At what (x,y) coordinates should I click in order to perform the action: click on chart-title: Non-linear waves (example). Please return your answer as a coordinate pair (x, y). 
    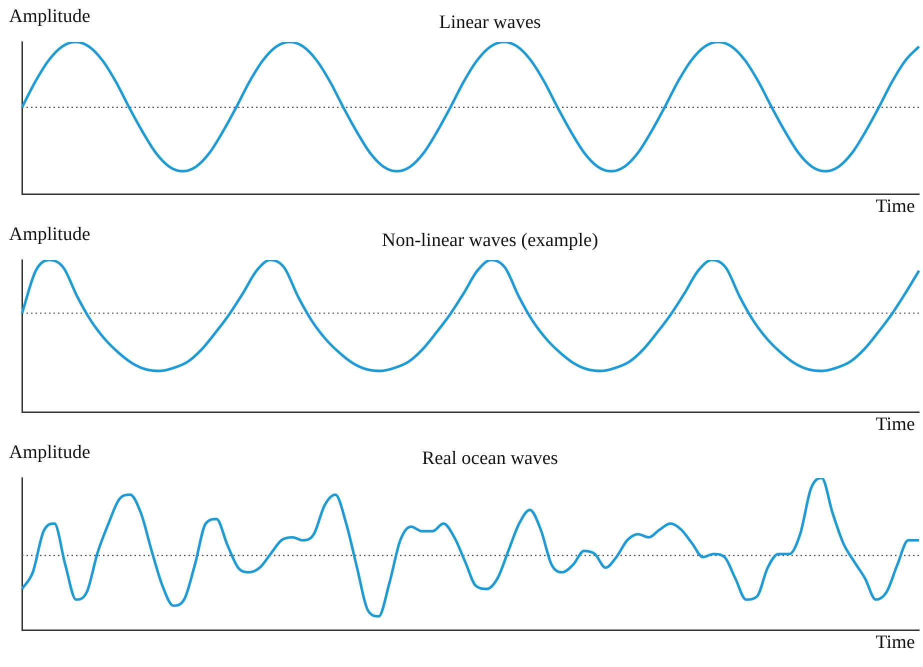
    Looking at the image, I should click on (490, 241).